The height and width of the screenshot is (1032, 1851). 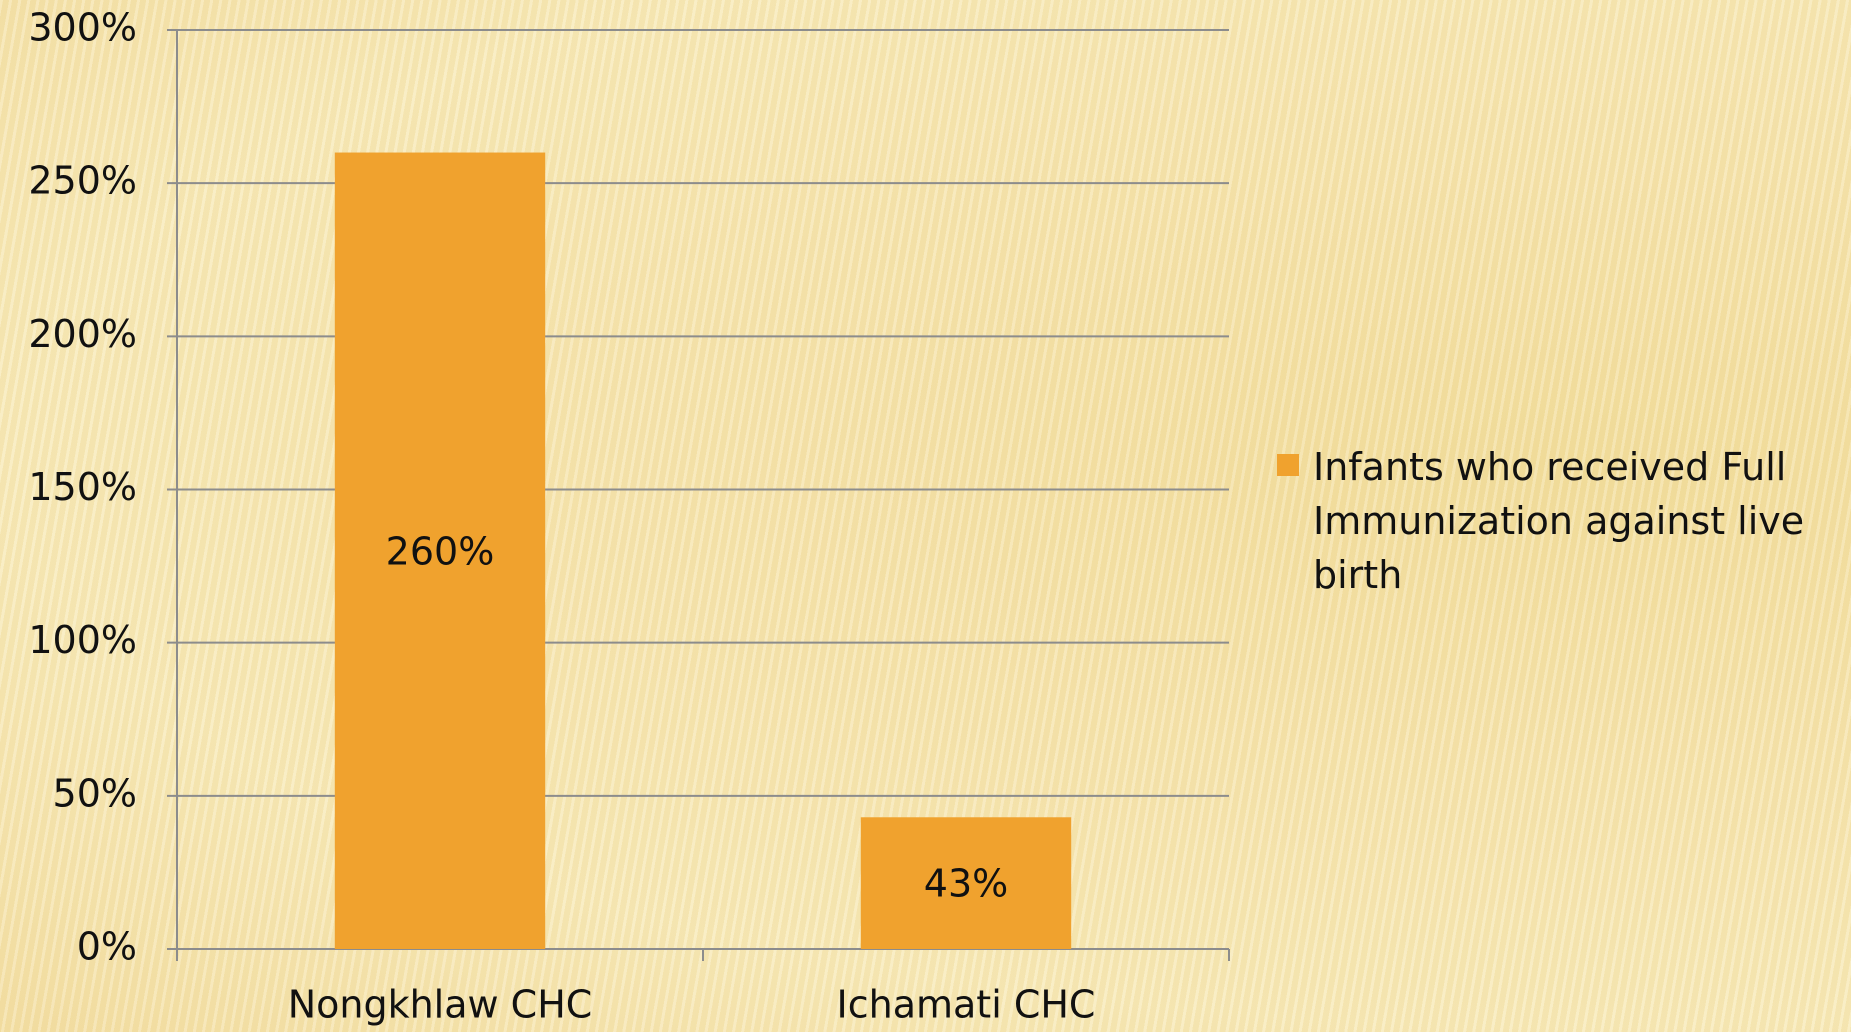 I want to click on data-label: 43%, so click(x=966, y=884).